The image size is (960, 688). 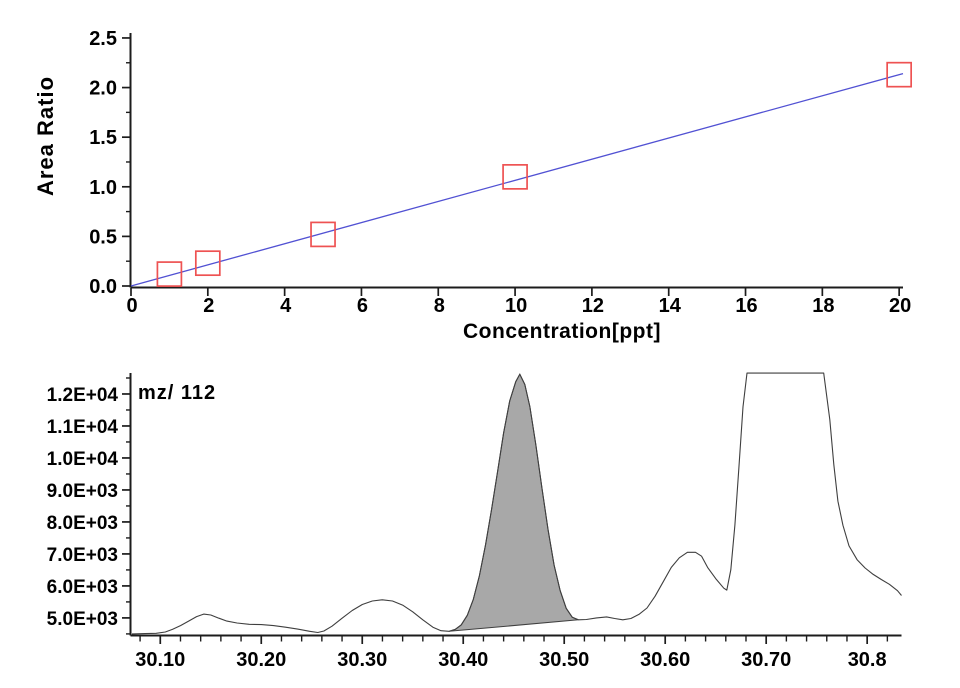 I want to click on y-tick-label: 0.5, so click(x=103, y=237).